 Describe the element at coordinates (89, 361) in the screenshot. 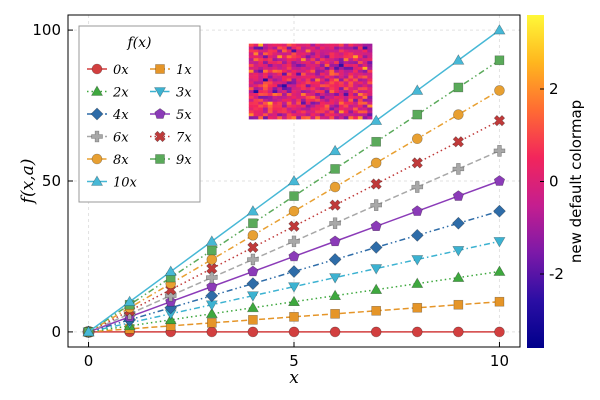

I see `x-tick-label: 0` at that location.